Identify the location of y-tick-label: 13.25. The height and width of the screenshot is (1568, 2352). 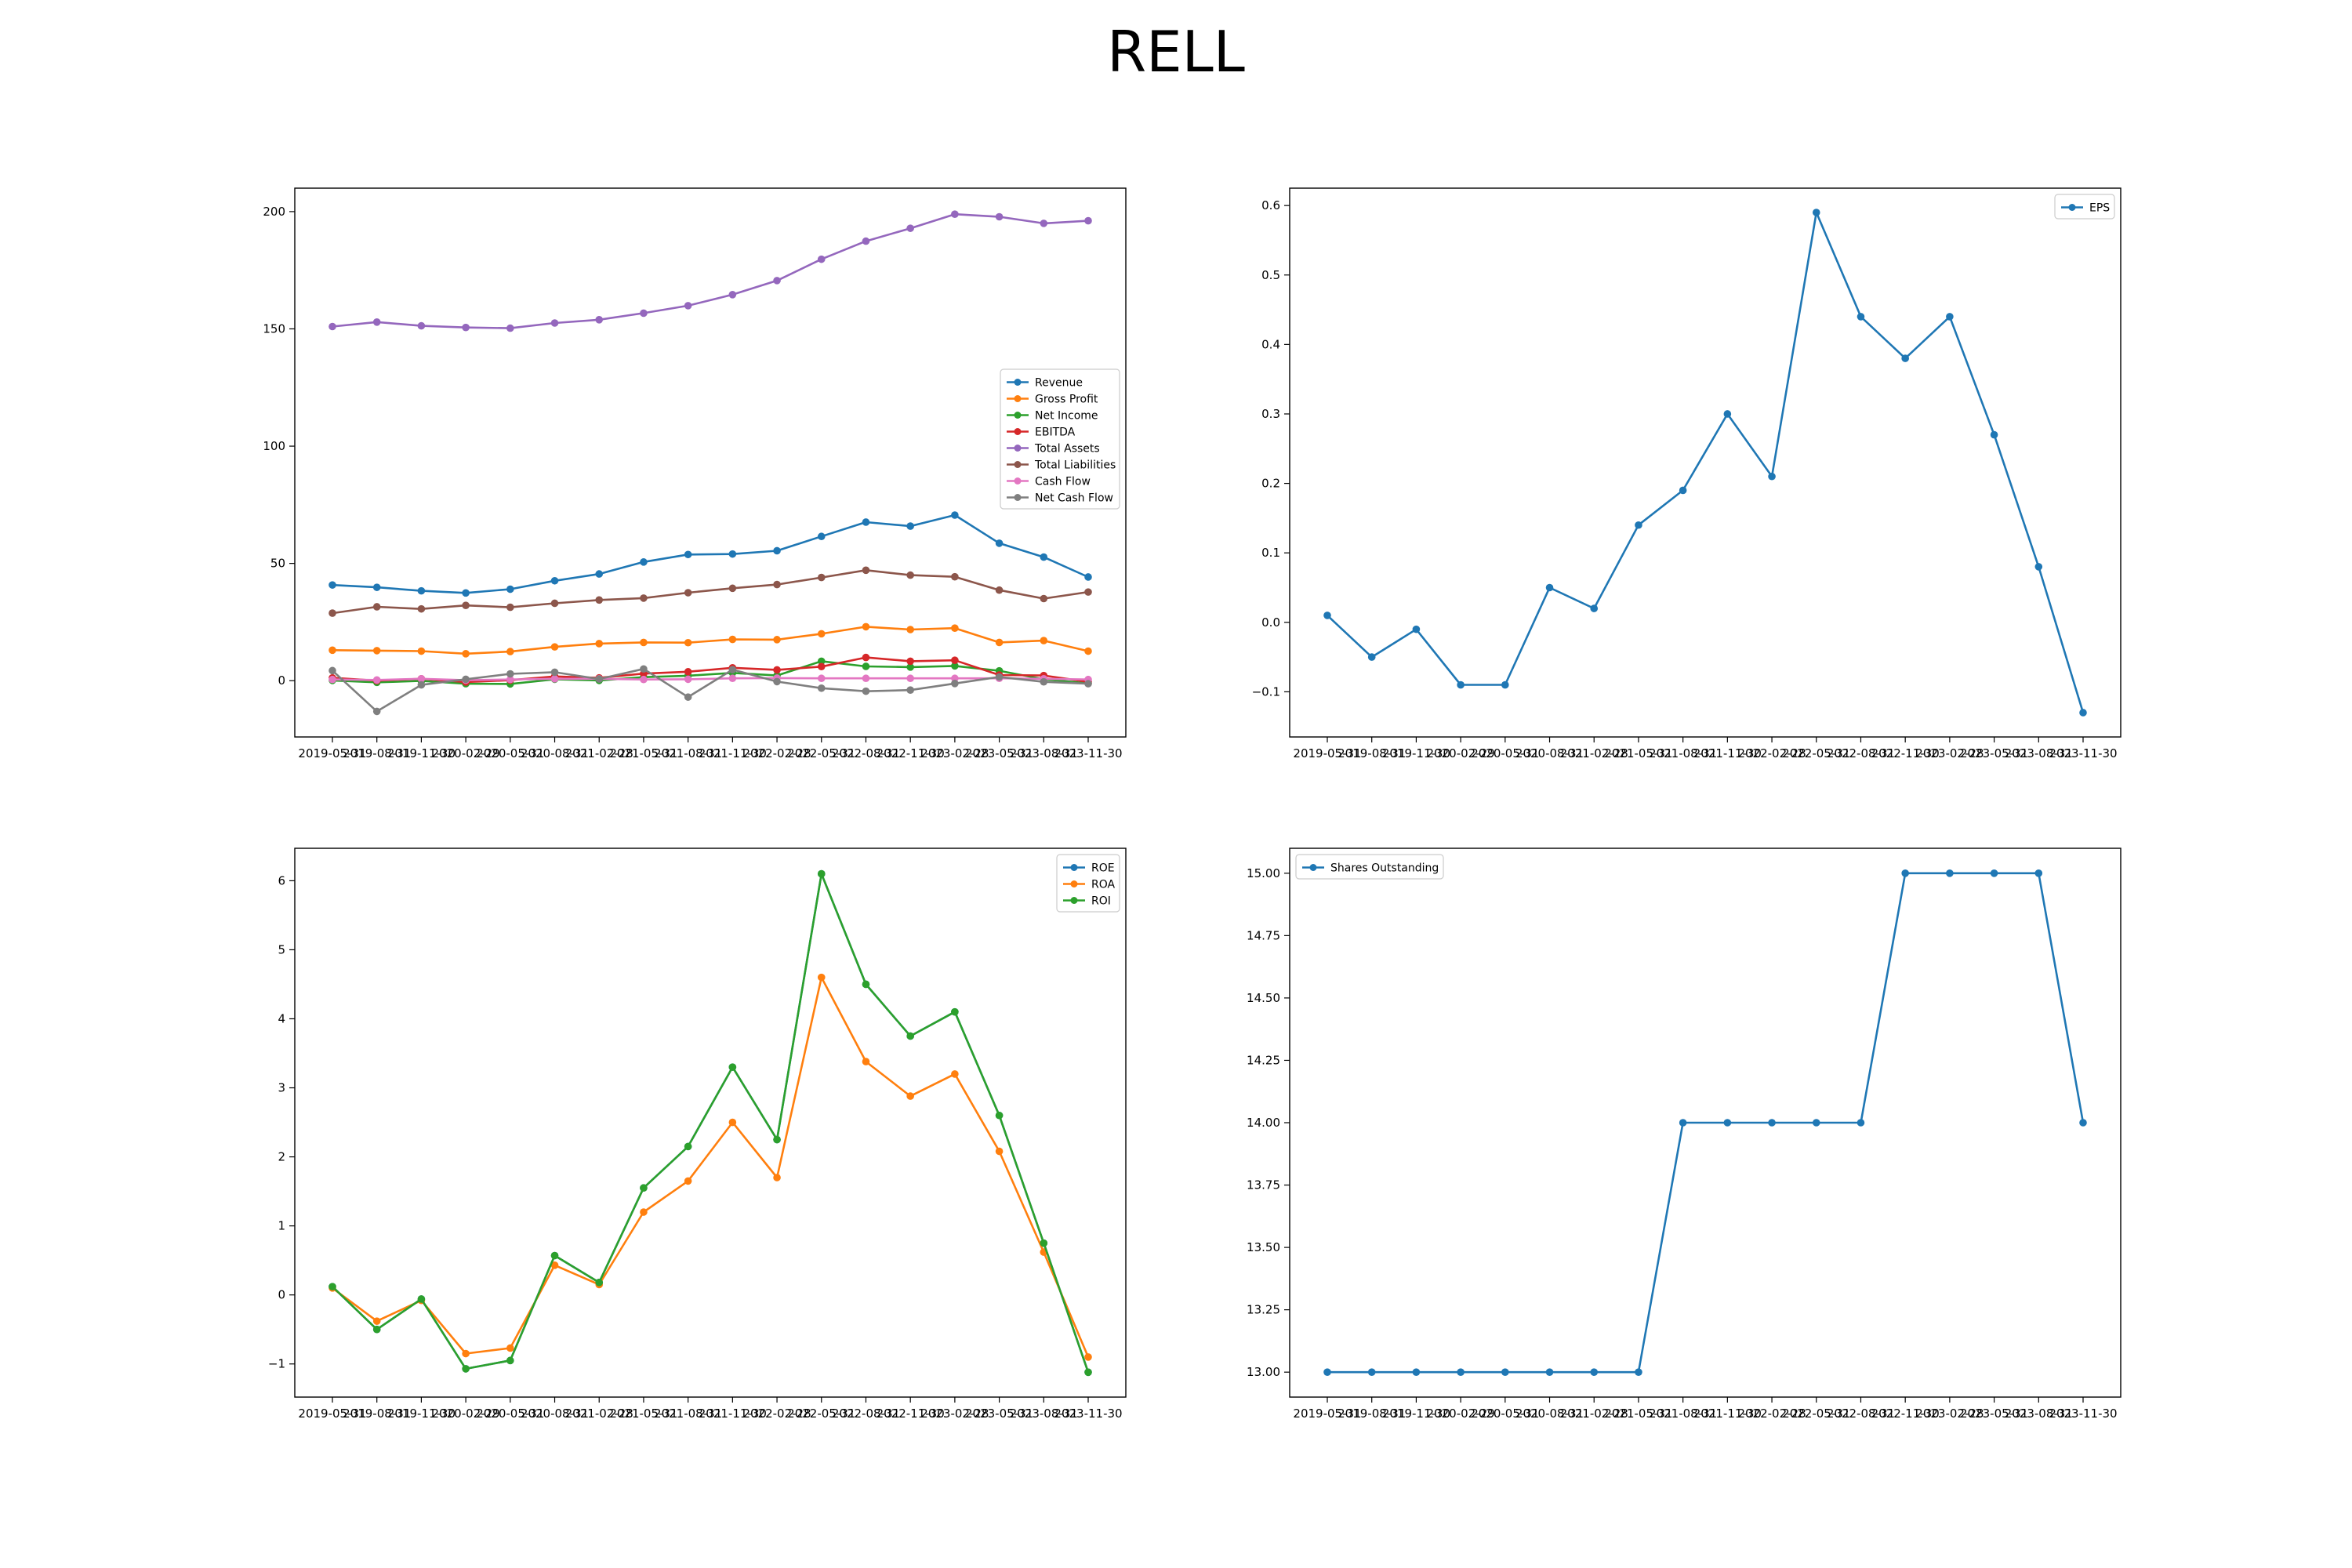
(1263, 1310).